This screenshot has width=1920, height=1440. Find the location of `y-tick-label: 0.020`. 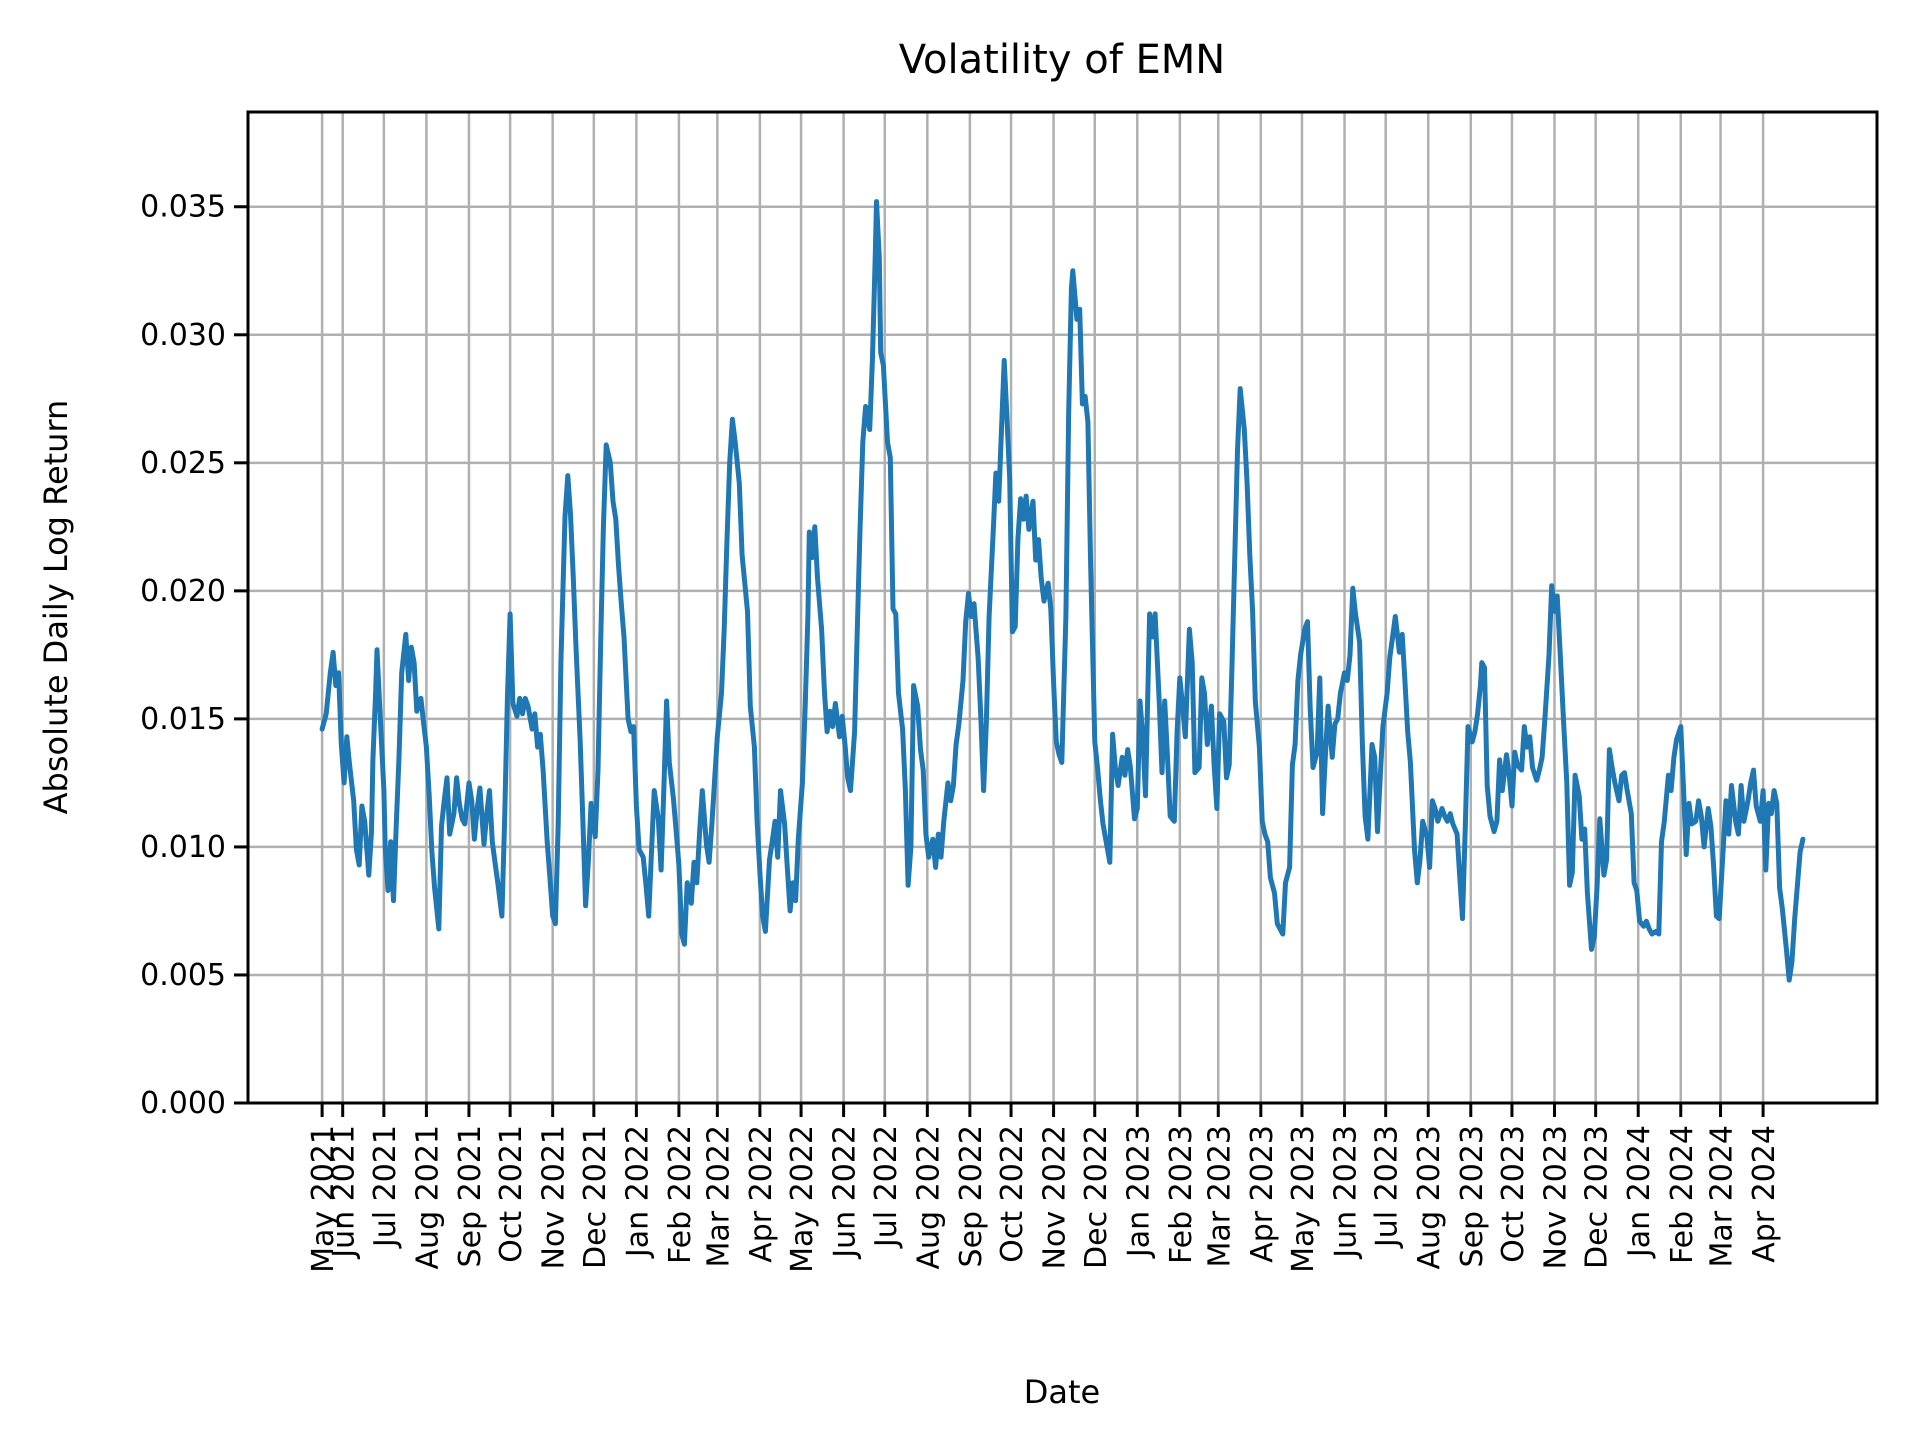

y-tick-label: 0.020 is located at coordinates (183, 591).